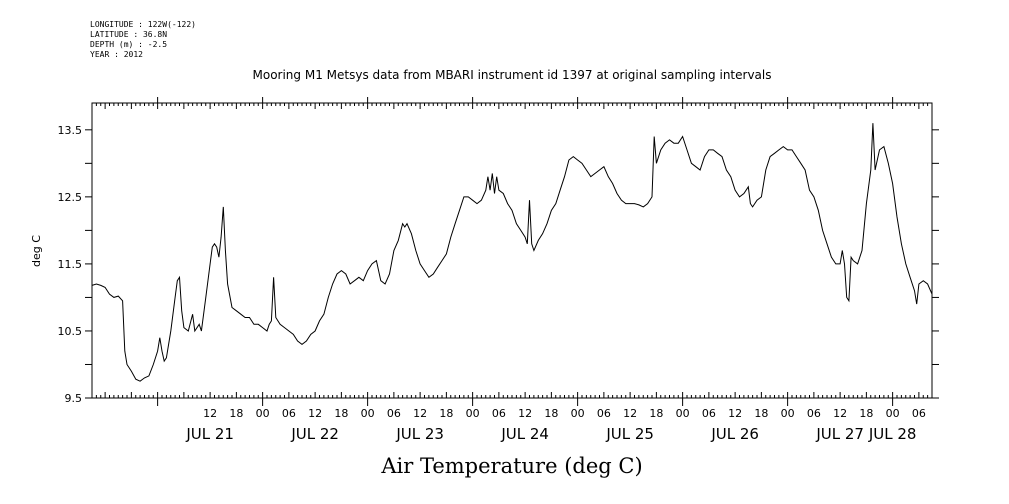 Image resolution: width=1009 pixels, height=504 pixels. I want to click on depth-label: DEPTH (m) : -2.5, so click(129, 44).